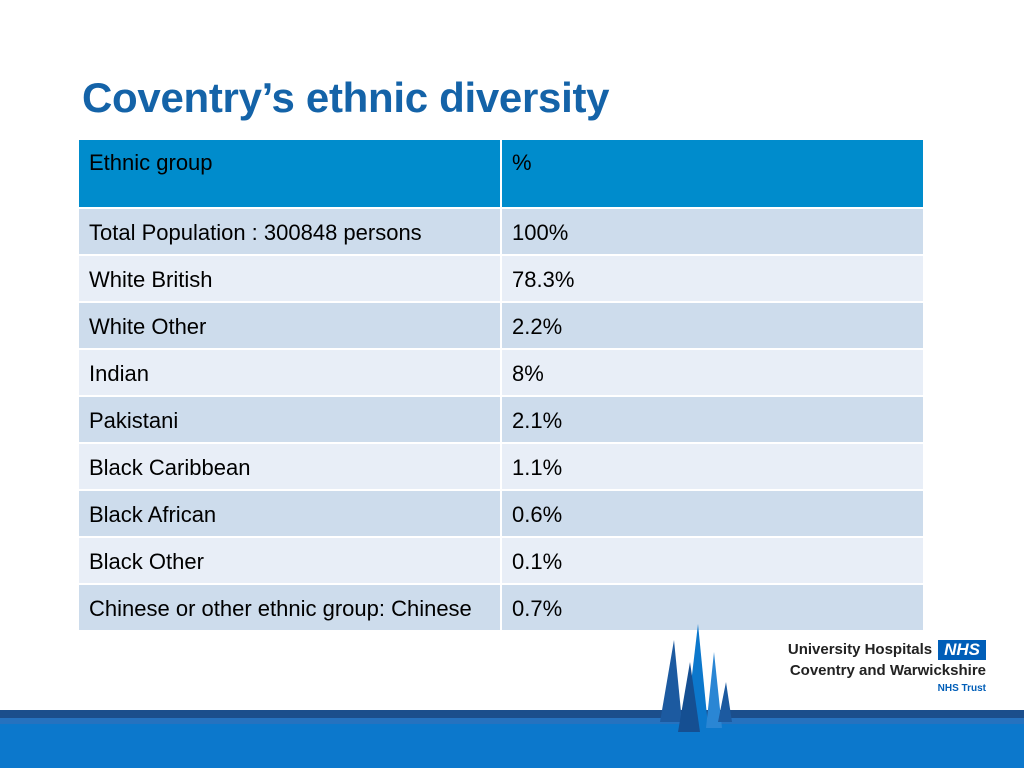 The height and width of the screenshot is (768, 1024). I want to click on percent-cell: 1.1%, so click(712, 466).